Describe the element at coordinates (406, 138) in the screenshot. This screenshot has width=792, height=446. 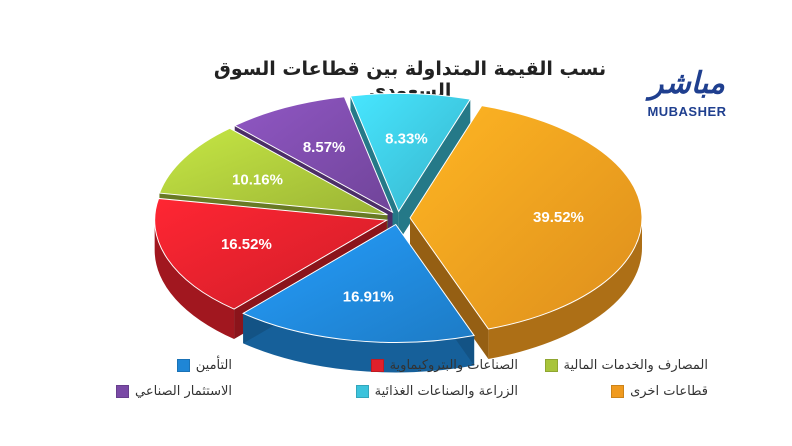
I see `pie-value-label-5: 8.33%` at that location.